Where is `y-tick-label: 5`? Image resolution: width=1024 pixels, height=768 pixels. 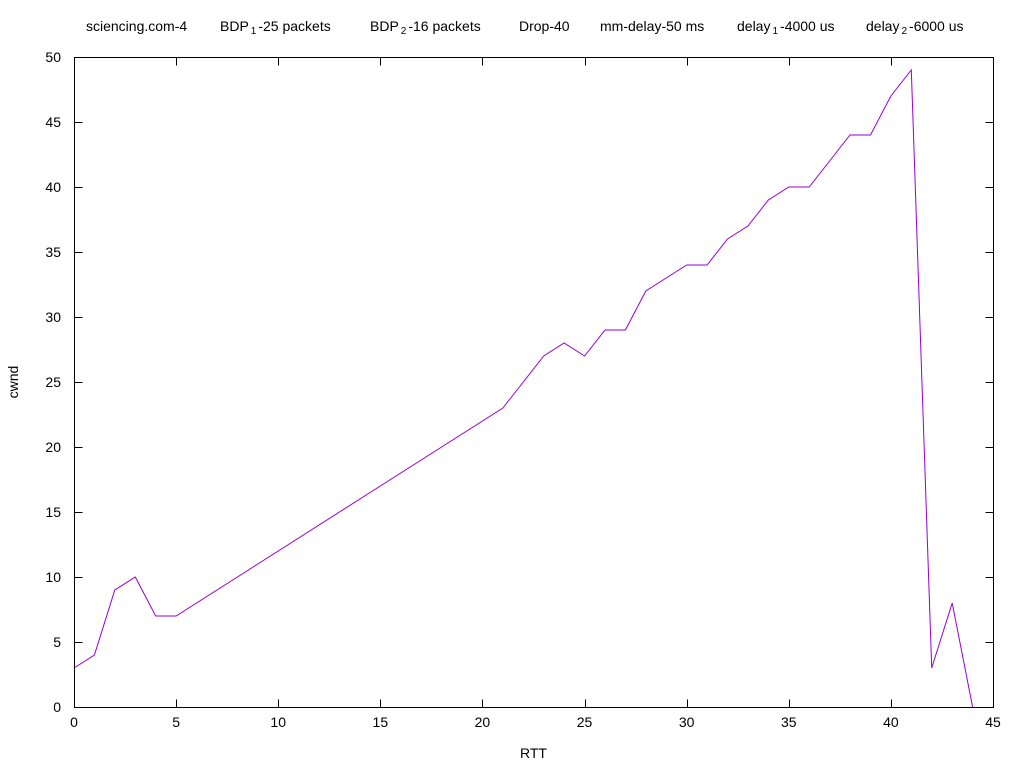 y-tick-label: 5 is located at coordinates (57, 642).